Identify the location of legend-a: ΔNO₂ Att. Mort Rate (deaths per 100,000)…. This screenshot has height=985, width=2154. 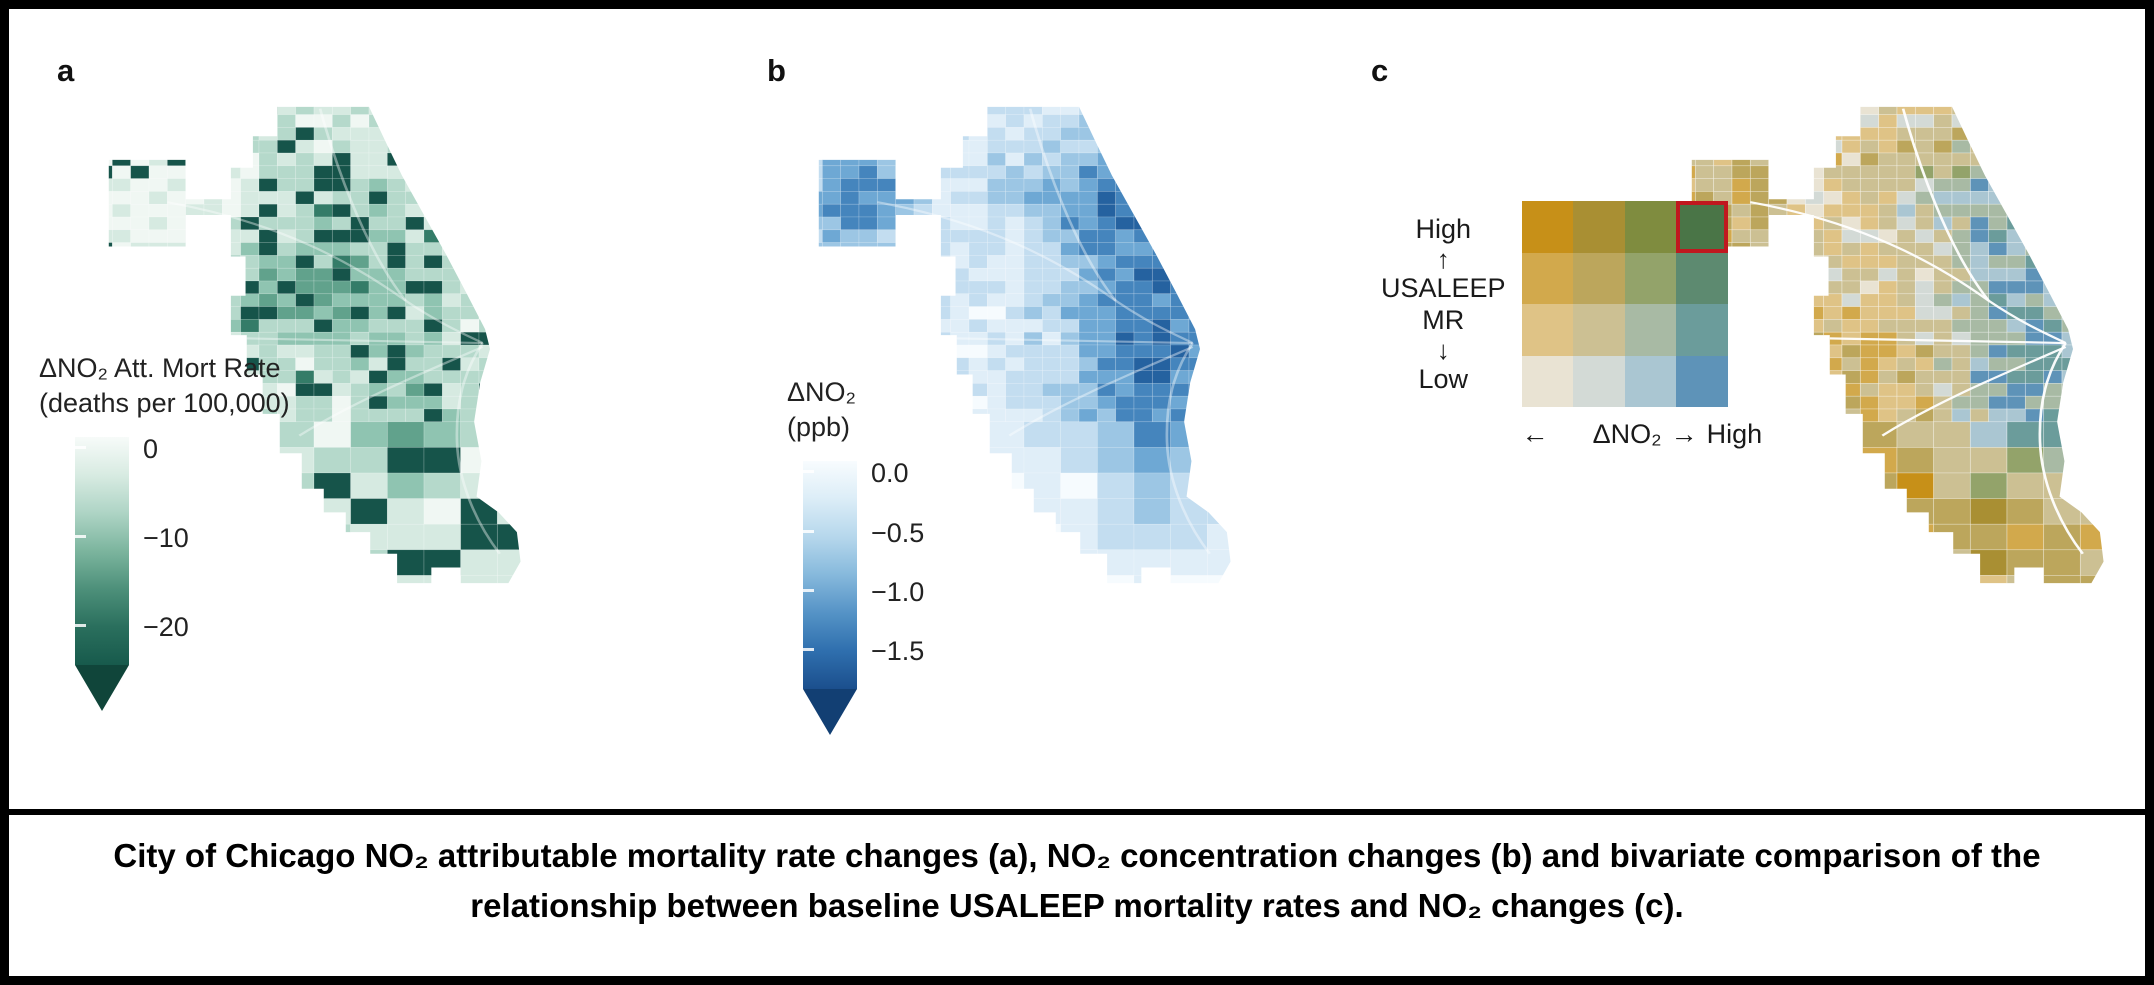
(164, 531).